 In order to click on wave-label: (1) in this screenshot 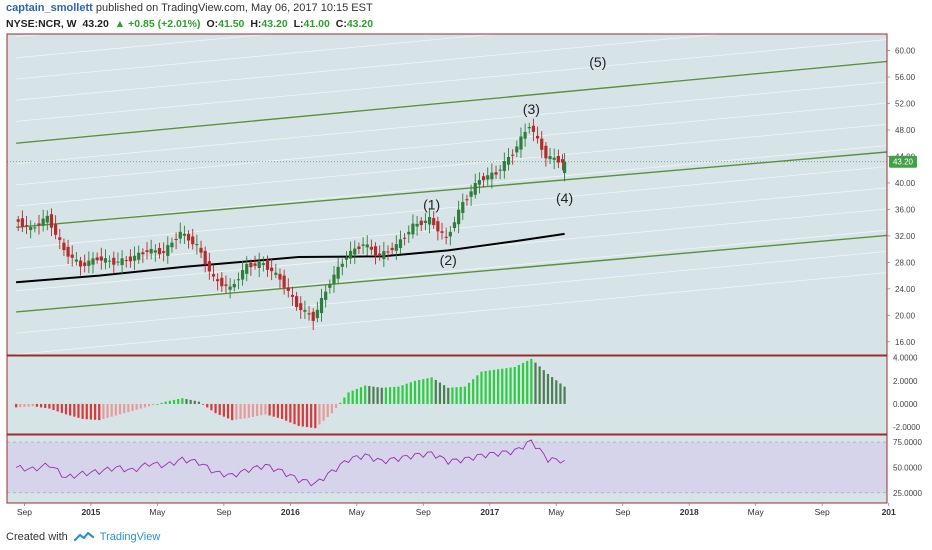, I will do `click(431, 204)`.